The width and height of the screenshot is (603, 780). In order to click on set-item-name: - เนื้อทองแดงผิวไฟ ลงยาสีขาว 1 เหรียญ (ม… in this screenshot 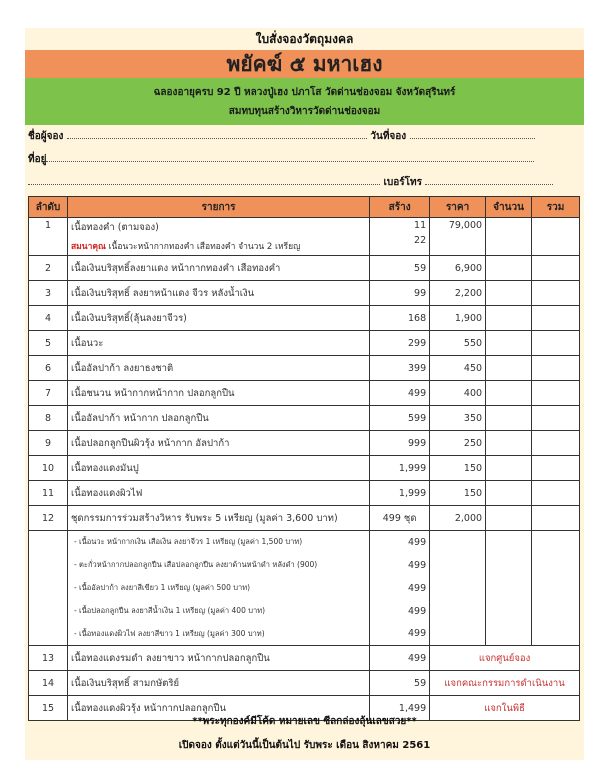, I will do `click(218, 634)`.